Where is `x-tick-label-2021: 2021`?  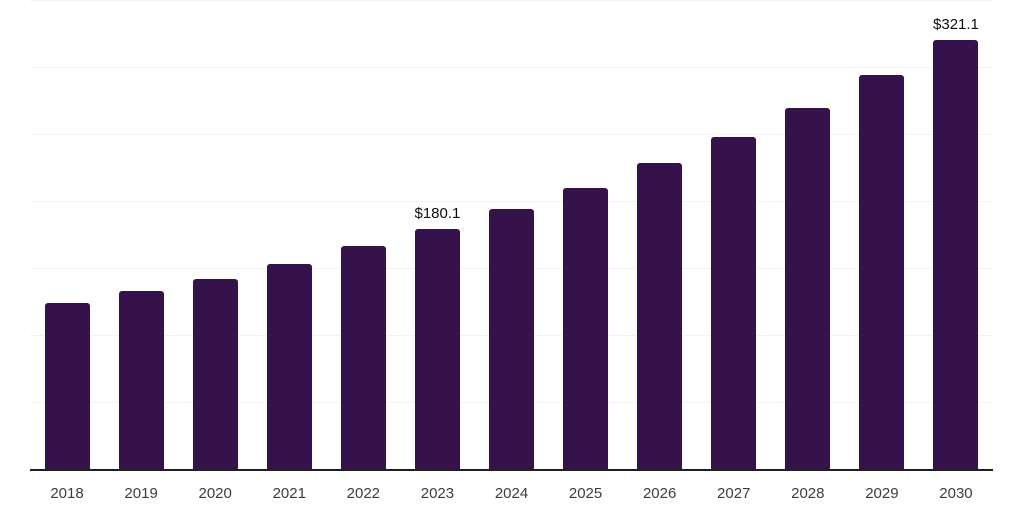 x-tick-label-2021: 2021 is located at coordinates (289, 493).